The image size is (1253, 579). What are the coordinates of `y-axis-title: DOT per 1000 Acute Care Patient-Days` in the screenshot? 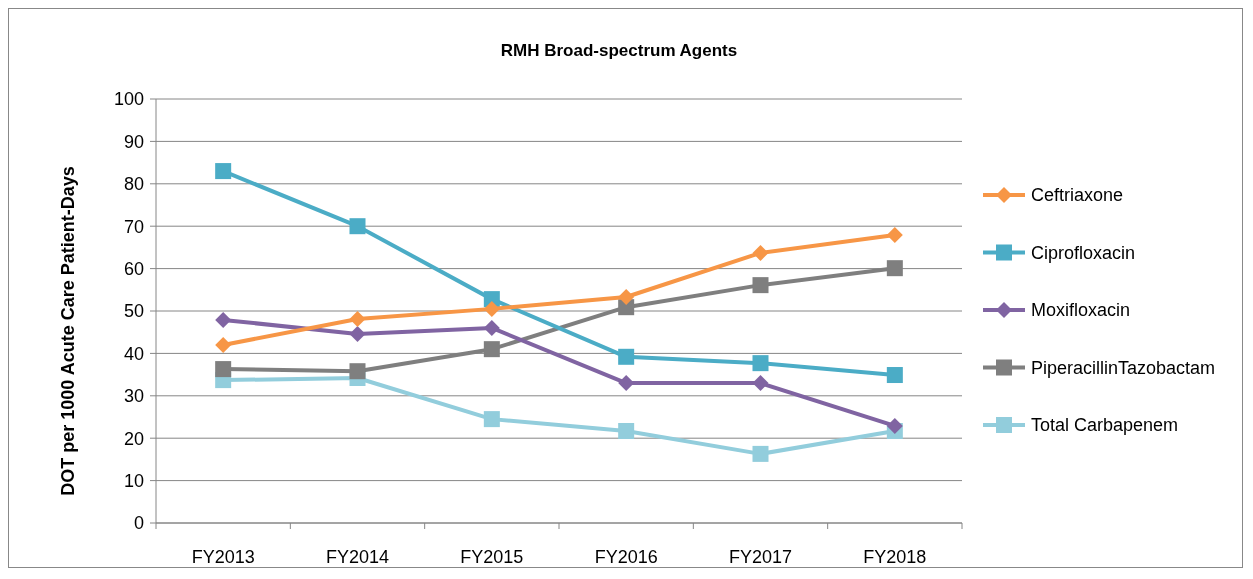 It's located at (68, 331).